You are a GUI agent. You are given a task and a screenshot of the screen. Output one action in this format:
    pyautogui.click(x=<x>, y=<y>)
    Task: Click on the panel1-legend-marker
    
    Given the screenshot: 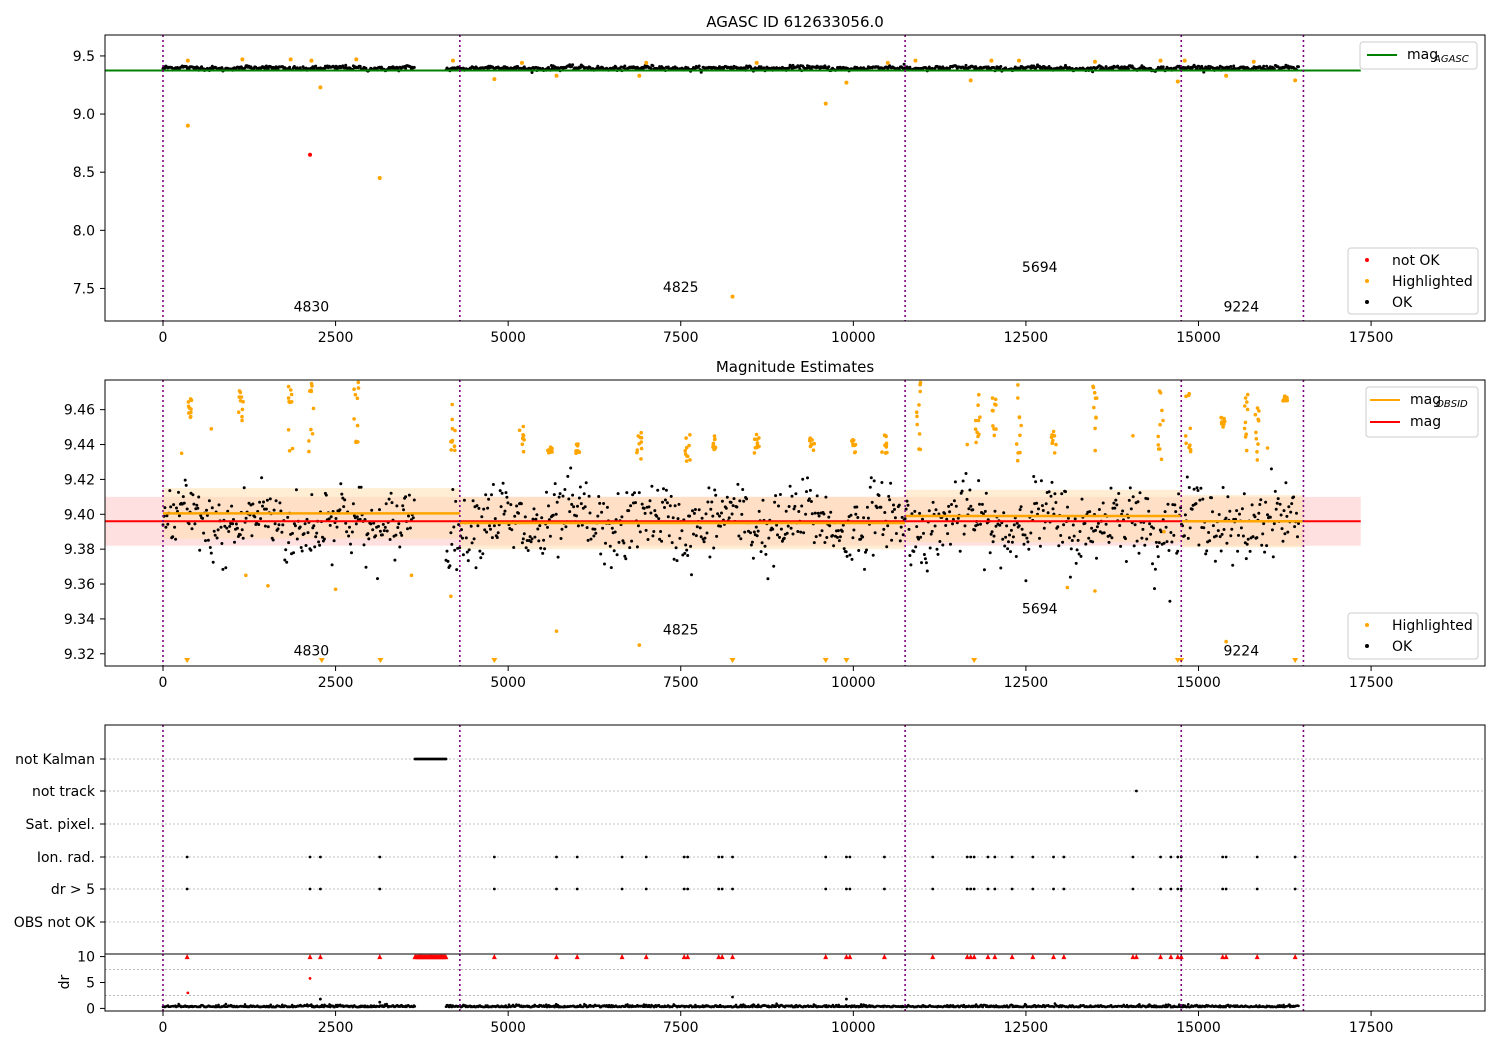 What is the action you would take?
    pyautogui.click(x=1367, y=302)
    